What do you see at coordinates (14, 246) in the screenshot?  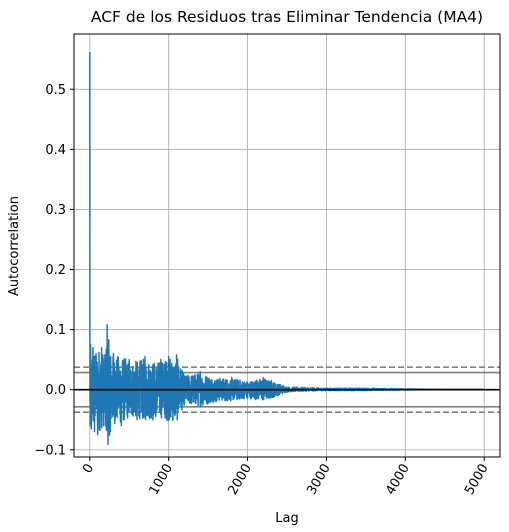 I see `y-axis-label: Autocorrelation` at bounding box center [14, 246].